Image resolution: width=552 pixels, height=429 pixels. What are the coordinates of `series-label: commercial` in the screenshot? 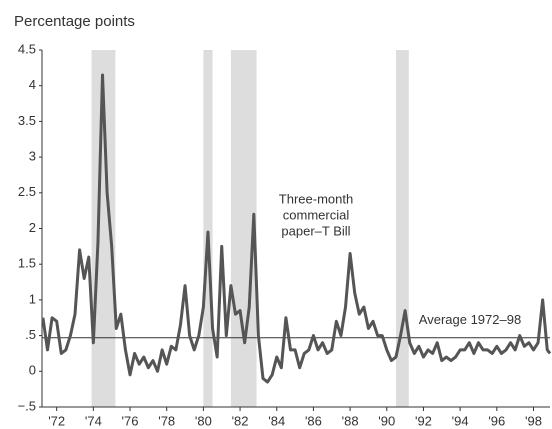 It's located at (316, 214).